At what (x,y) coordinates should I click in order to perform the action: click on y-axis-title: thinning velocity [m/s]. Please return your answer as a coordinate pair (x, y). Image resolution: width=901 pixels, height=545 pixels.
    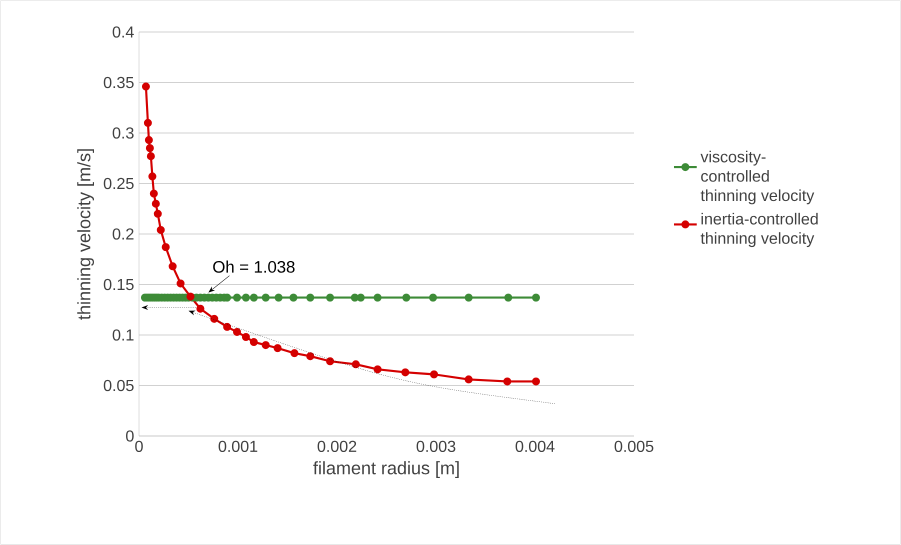
    Looking at the image, I should click on (85, 234).